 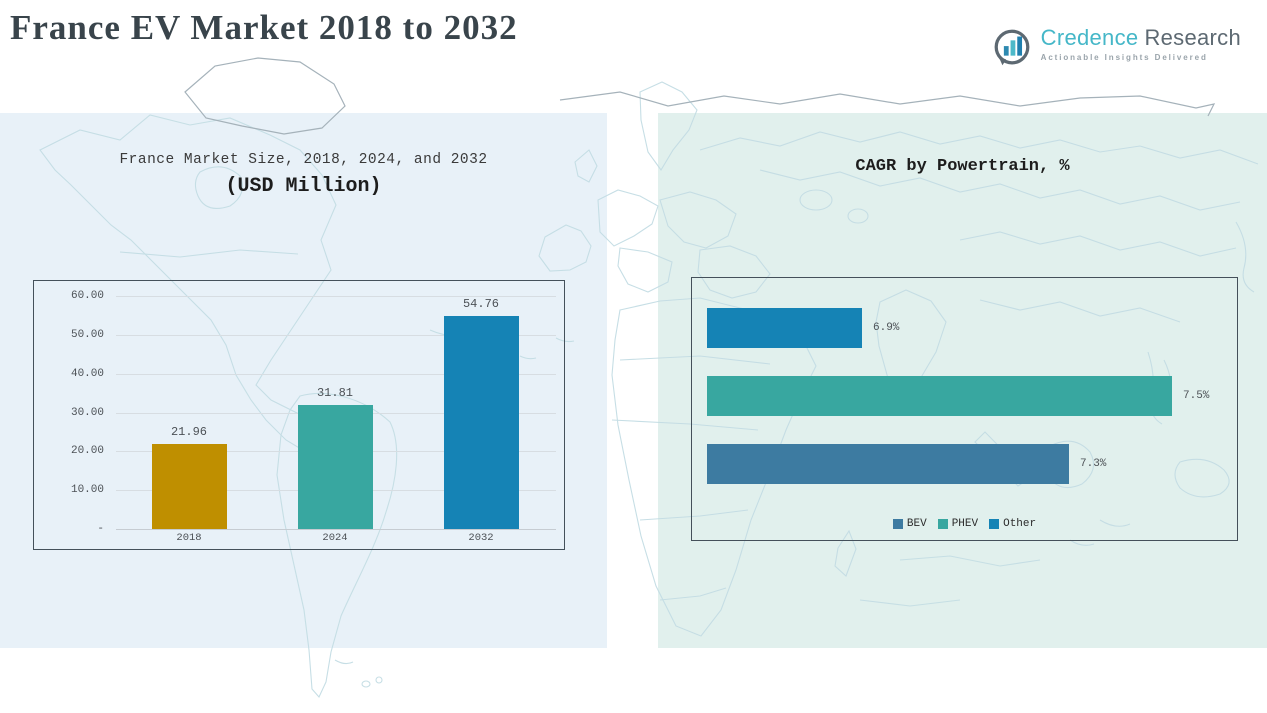 What do you see at coordinates (87, 373) in the screenshot?
I see `y-axis-label: 40.00` at bounding box center [87, 373].